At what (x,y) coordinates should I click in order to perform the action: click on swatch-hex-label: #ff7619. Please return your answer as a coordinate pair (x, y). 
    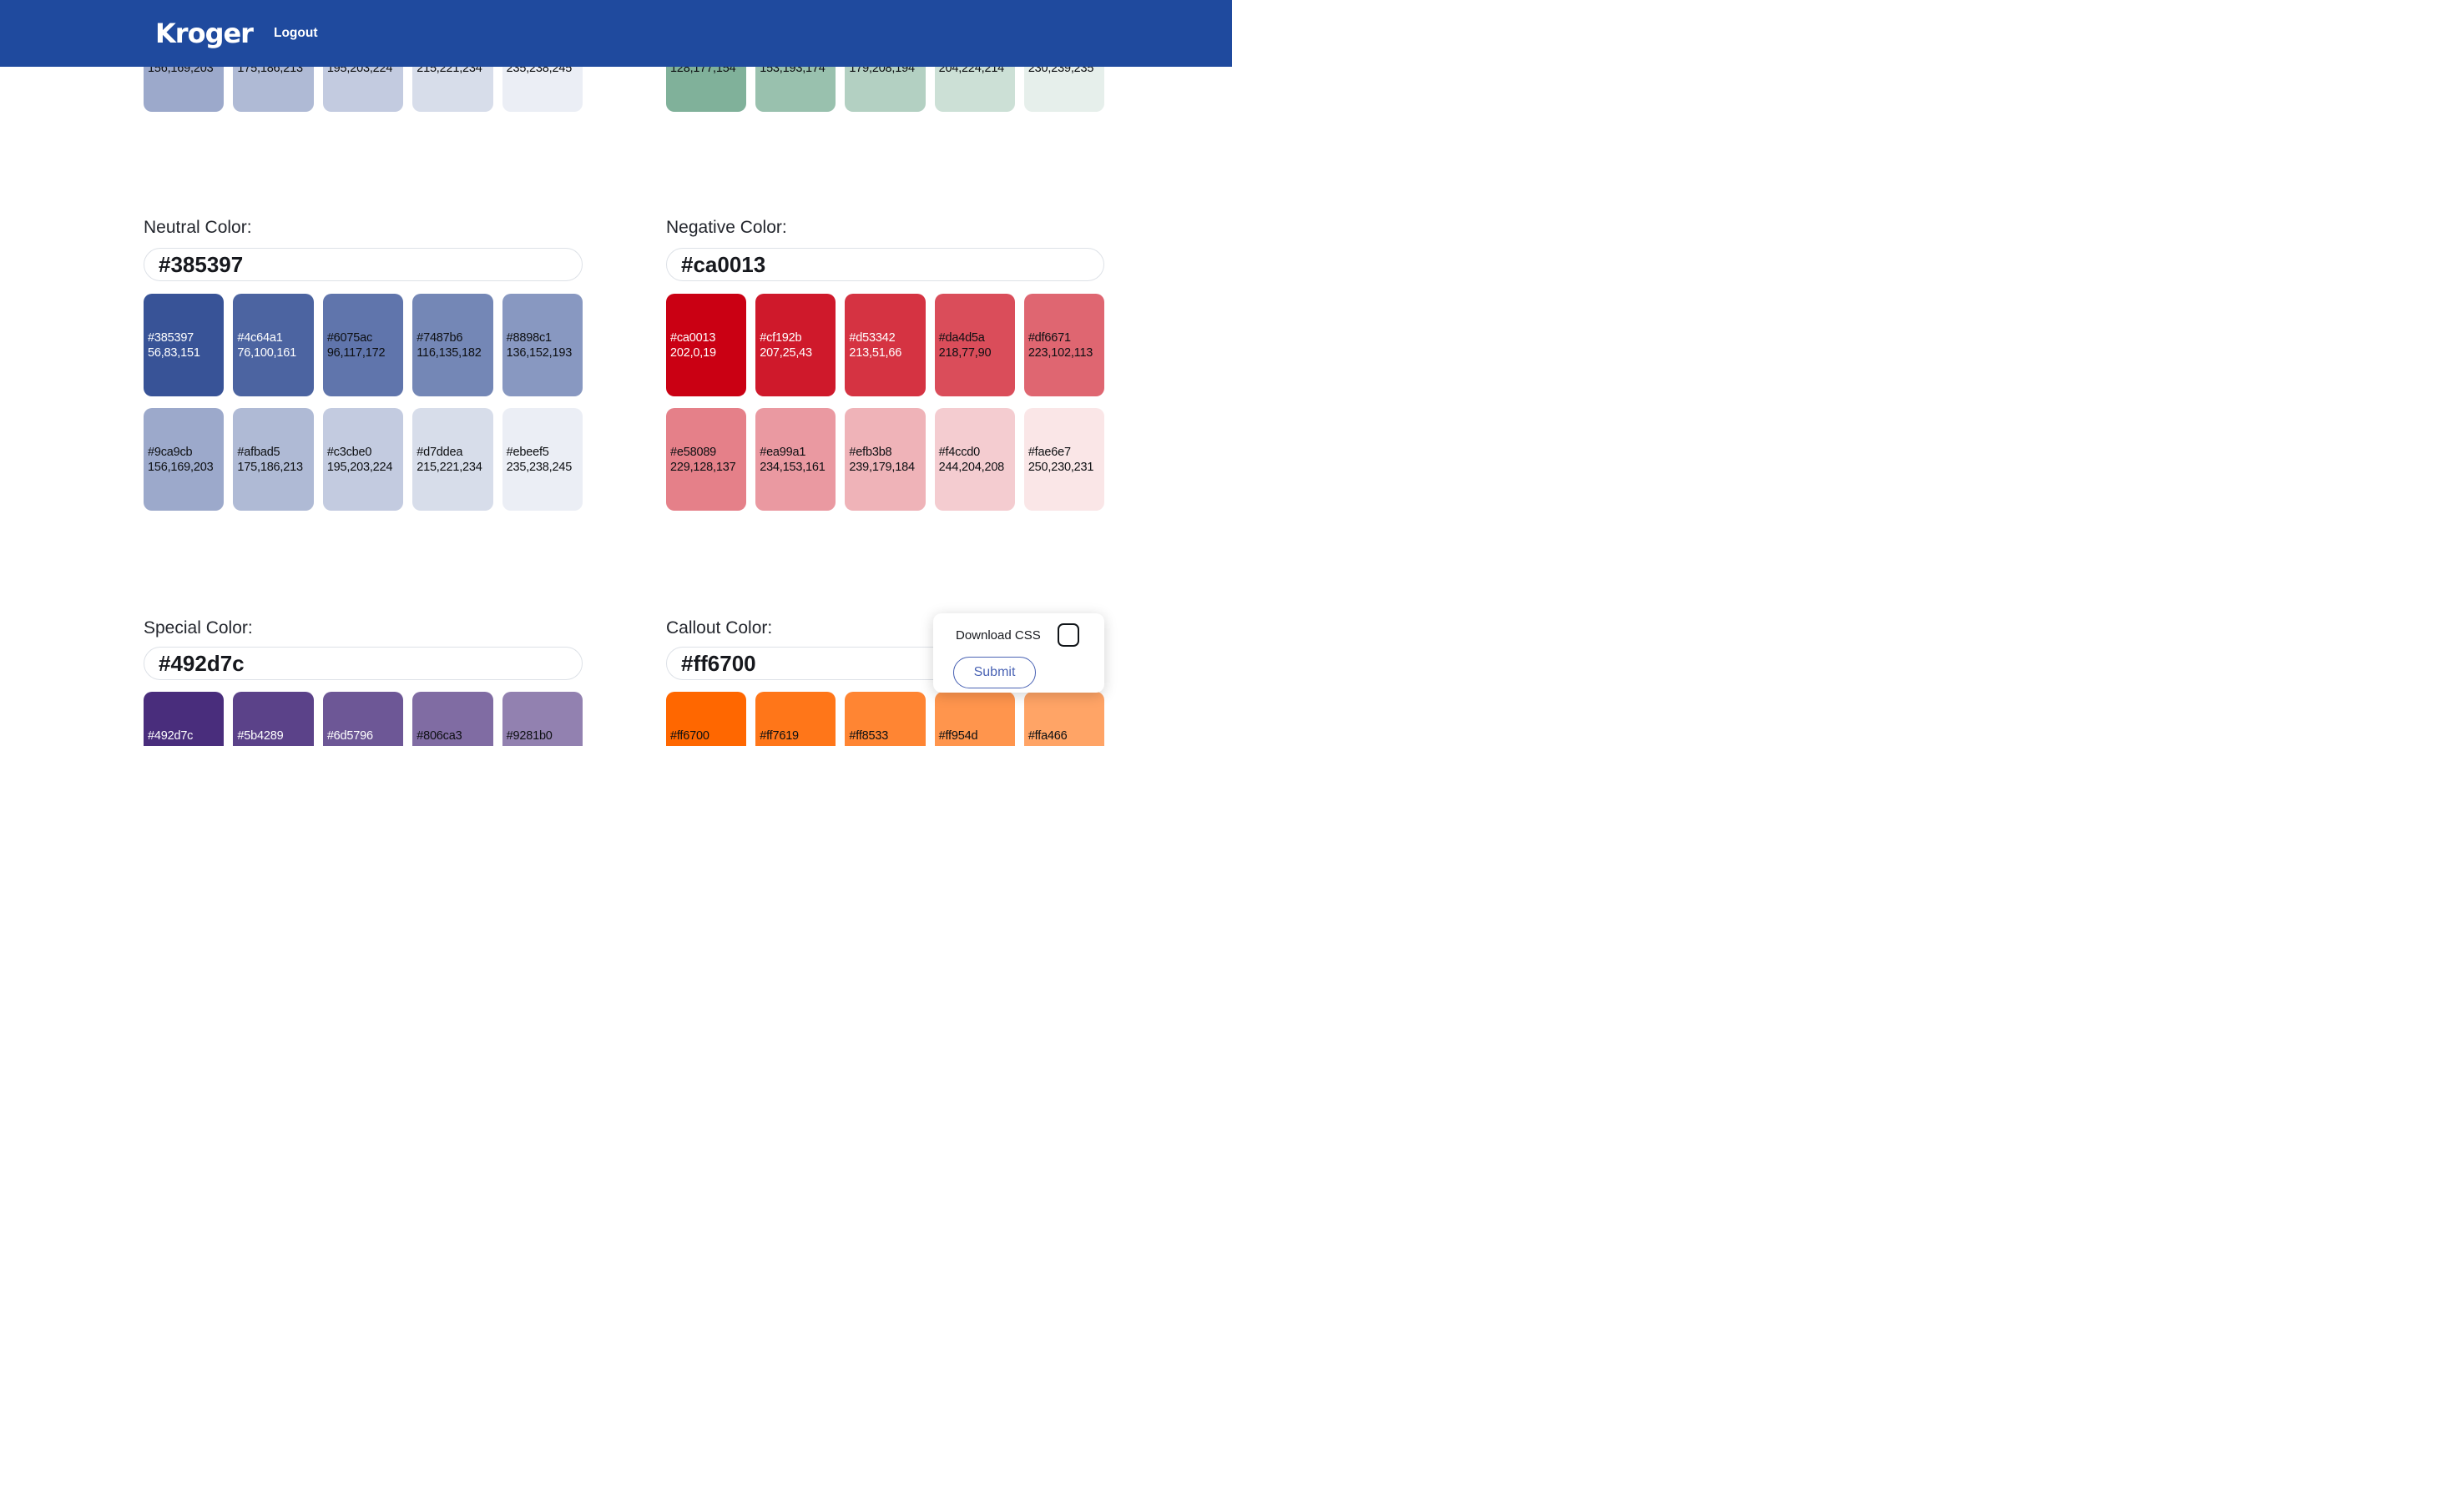
    Looking at the image, I should click on (779, 735).